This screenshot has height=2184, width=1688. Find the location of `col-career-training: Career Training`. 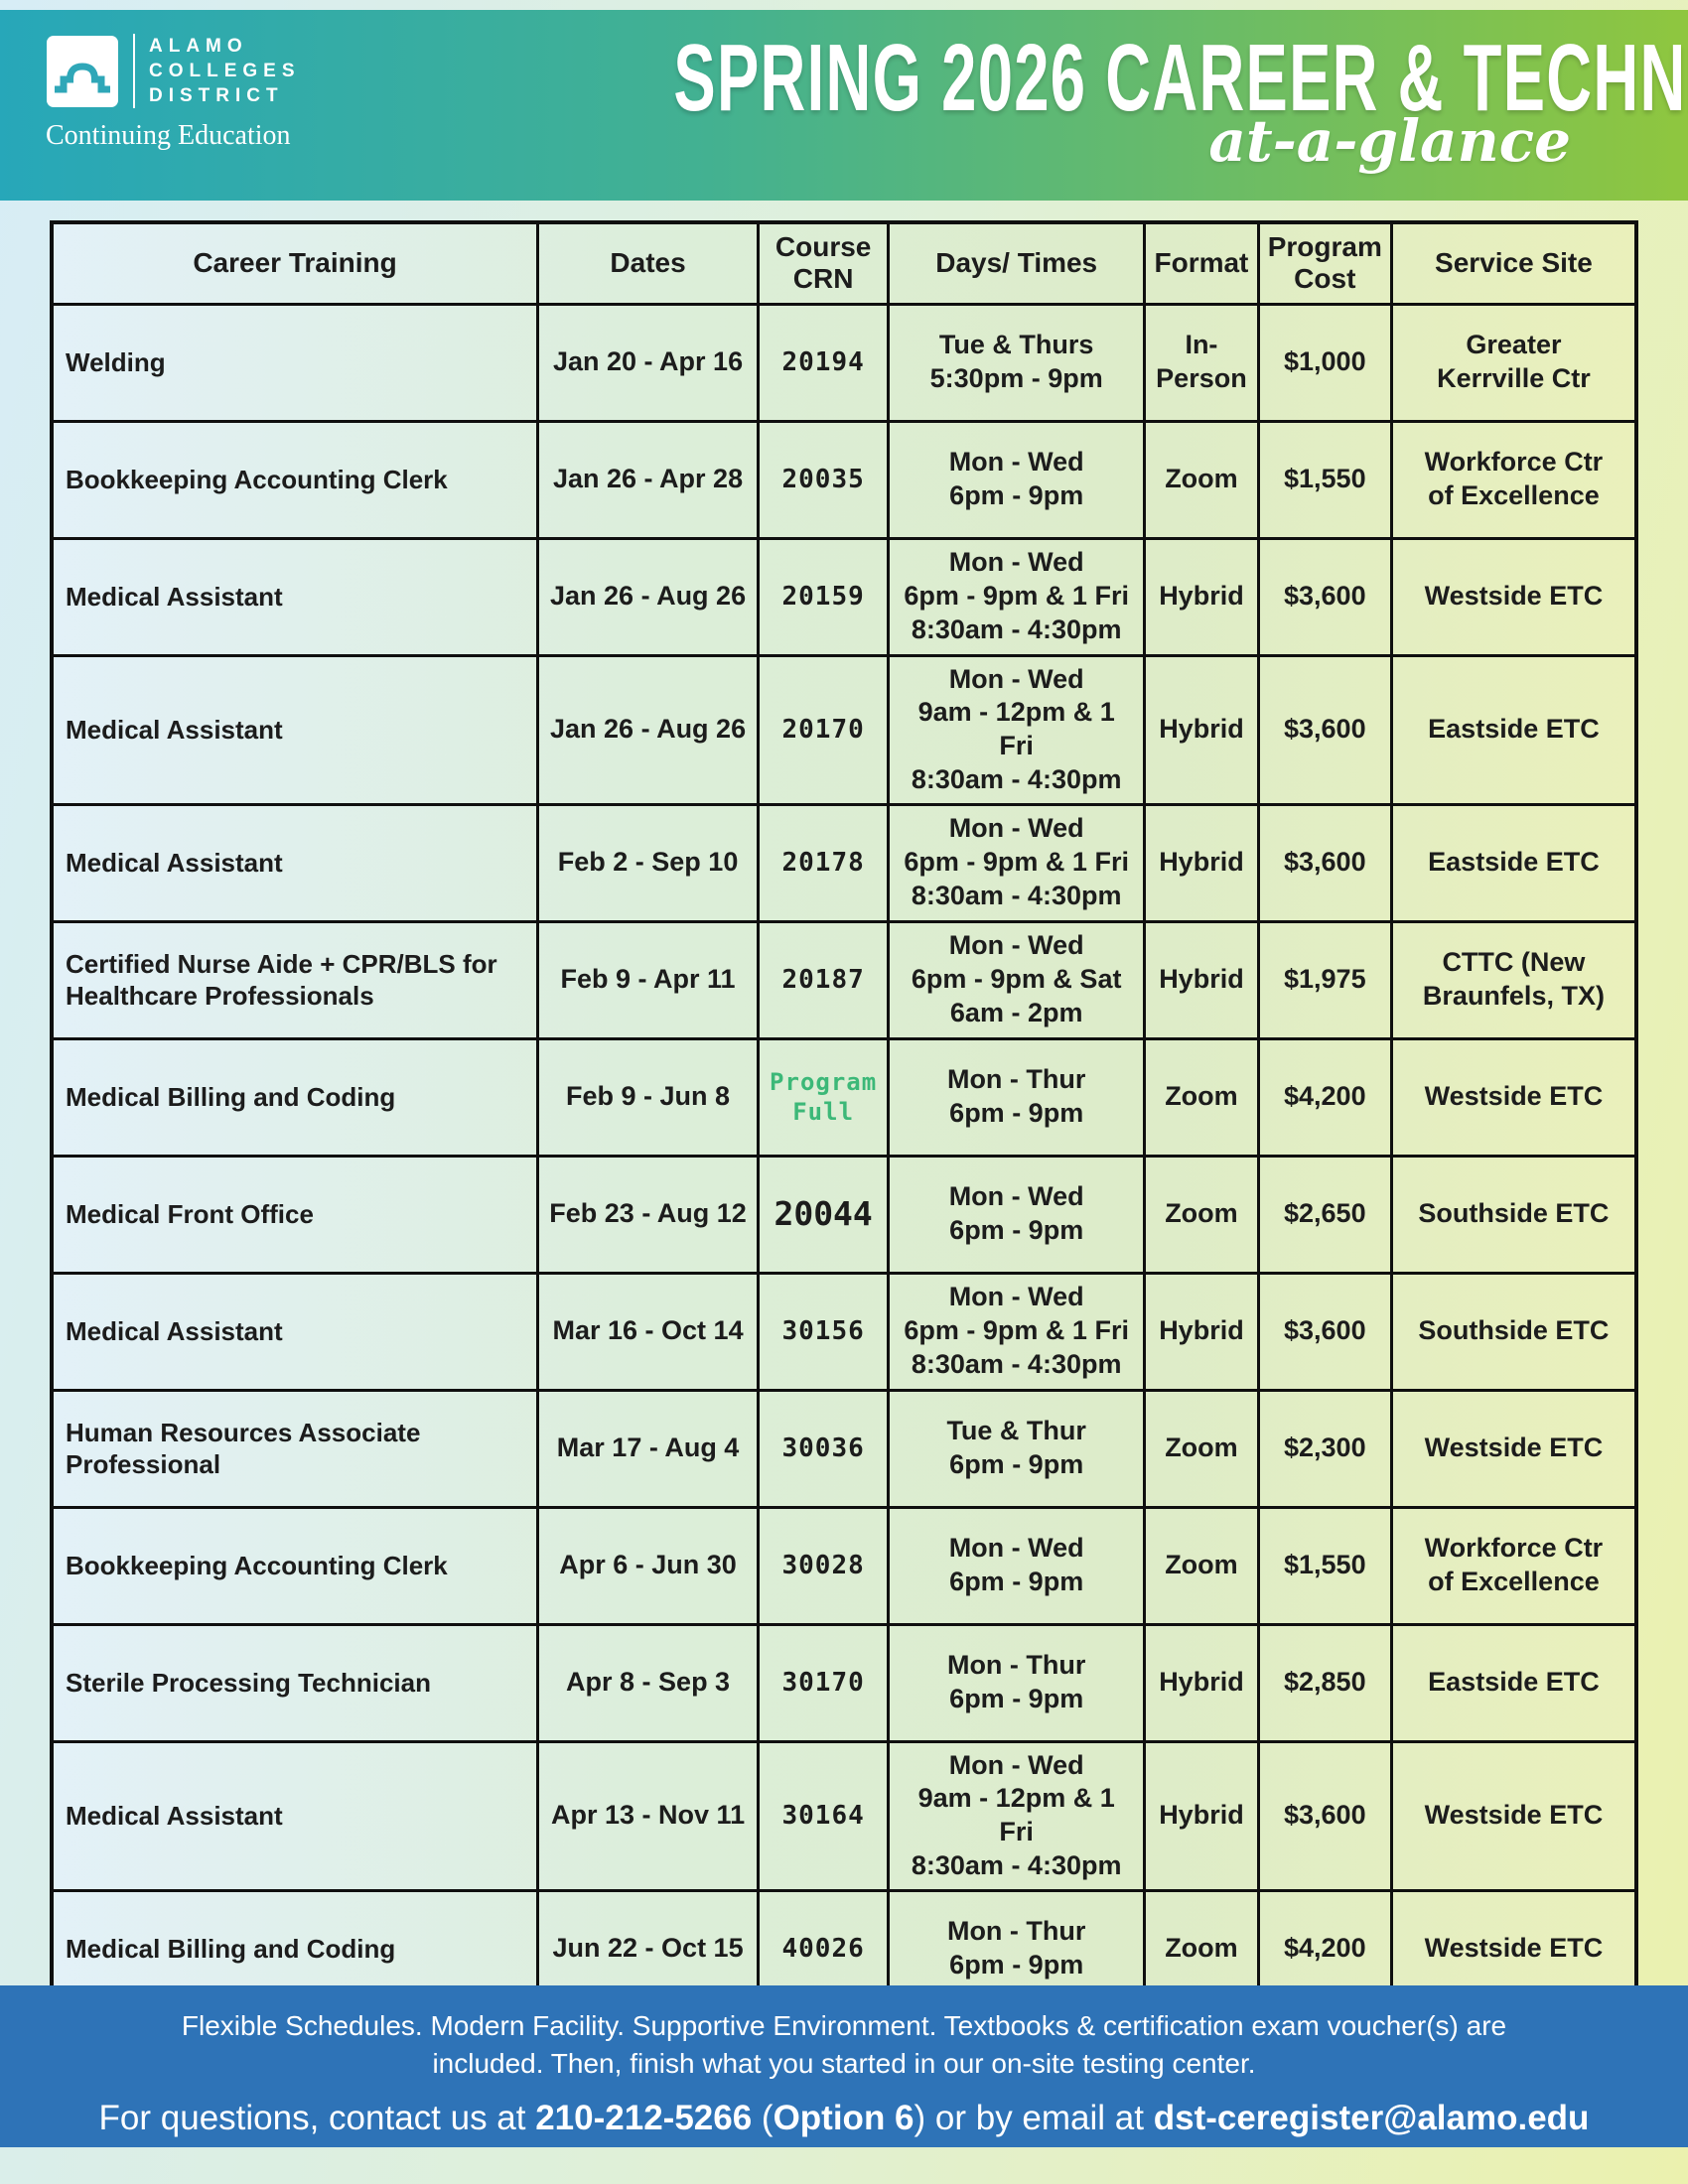

col-career-training: Career Training is located at coordinates (295, 263).